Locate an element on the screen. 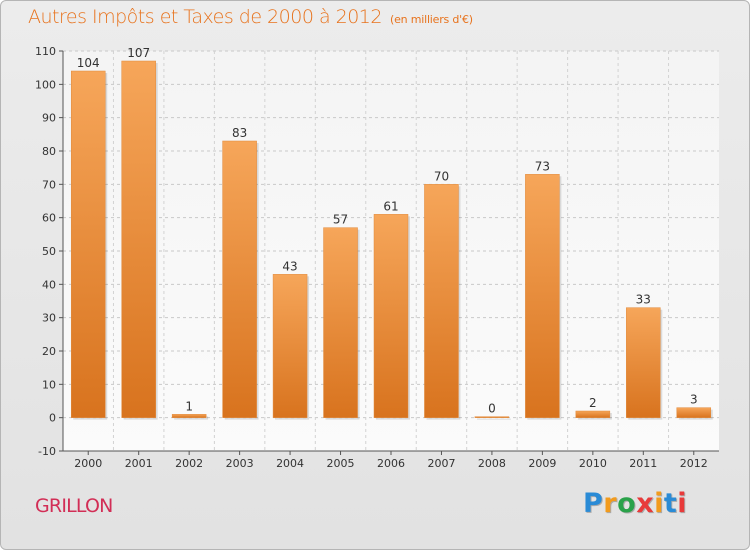  logo-letter: x is located at coordinates (645, 503).